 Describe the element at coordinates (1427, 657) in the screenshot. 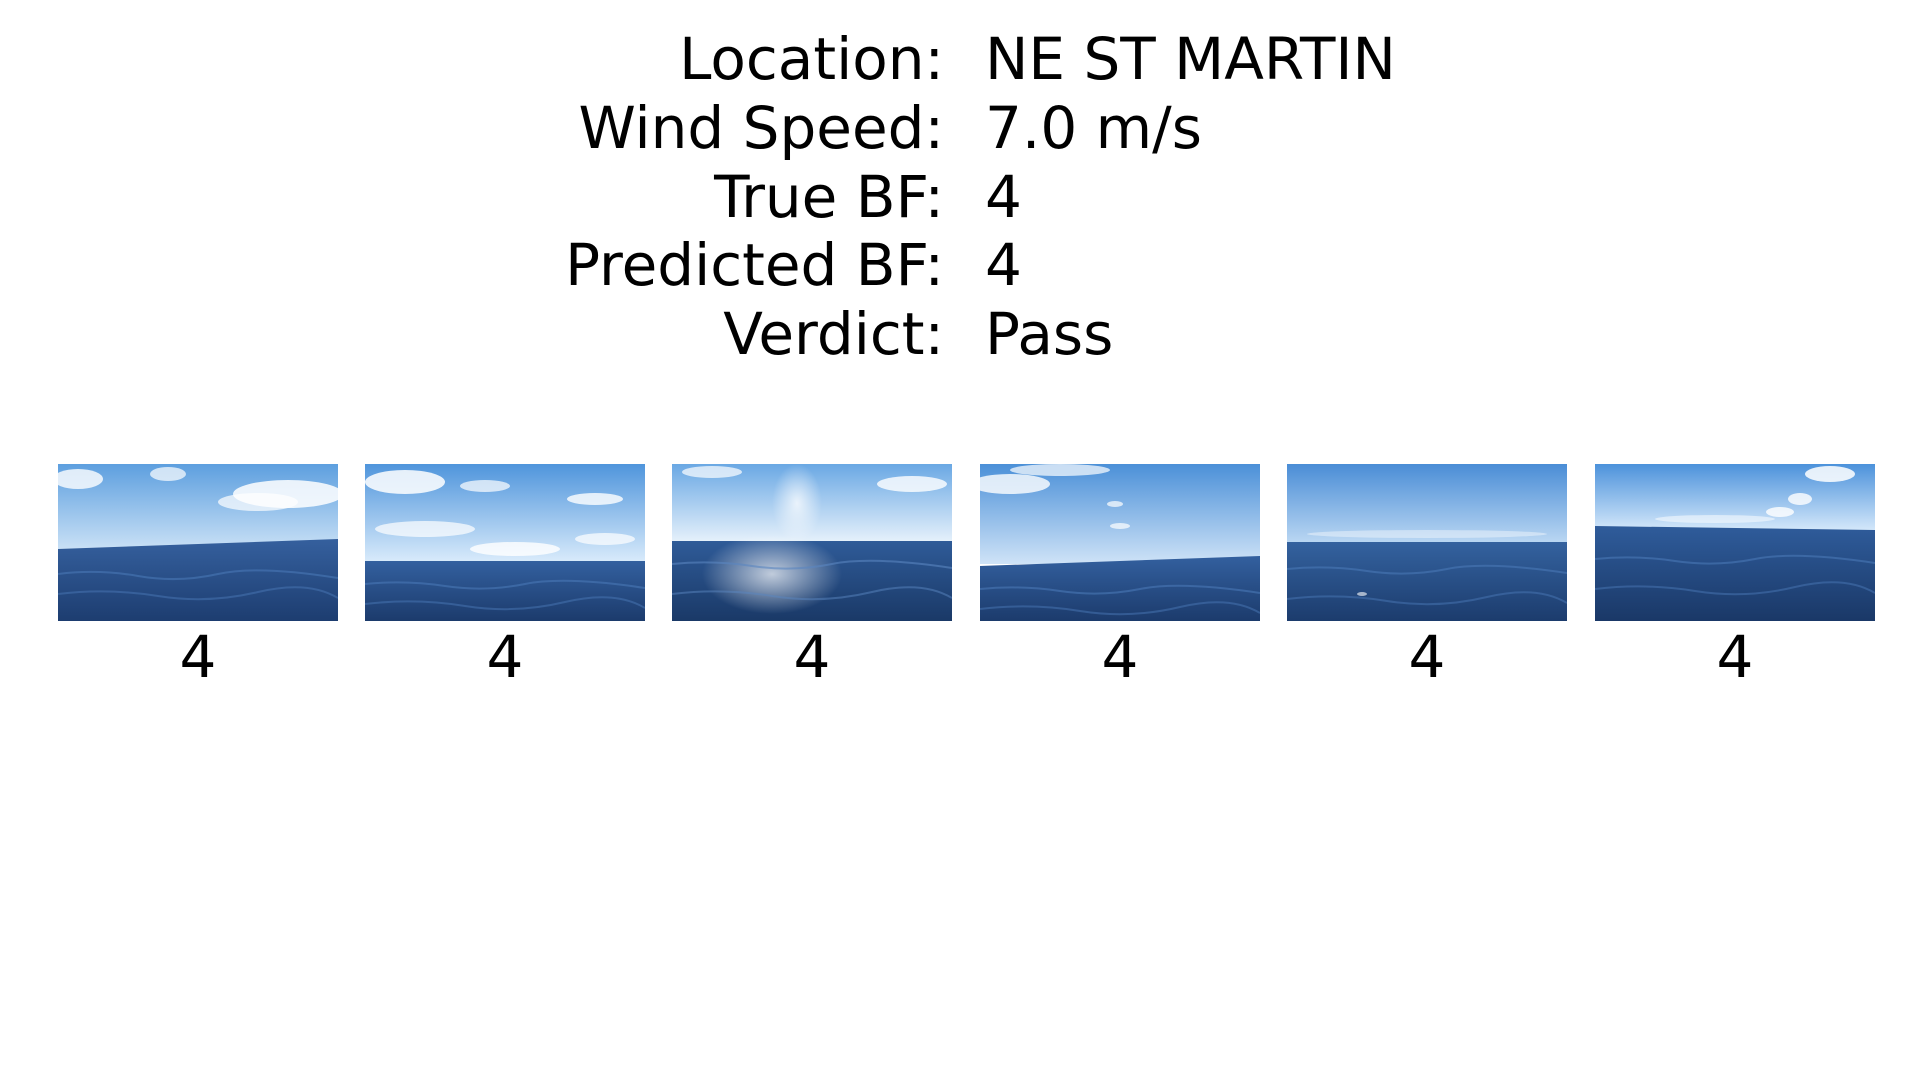

I see `image-5-label: 4` at that location.